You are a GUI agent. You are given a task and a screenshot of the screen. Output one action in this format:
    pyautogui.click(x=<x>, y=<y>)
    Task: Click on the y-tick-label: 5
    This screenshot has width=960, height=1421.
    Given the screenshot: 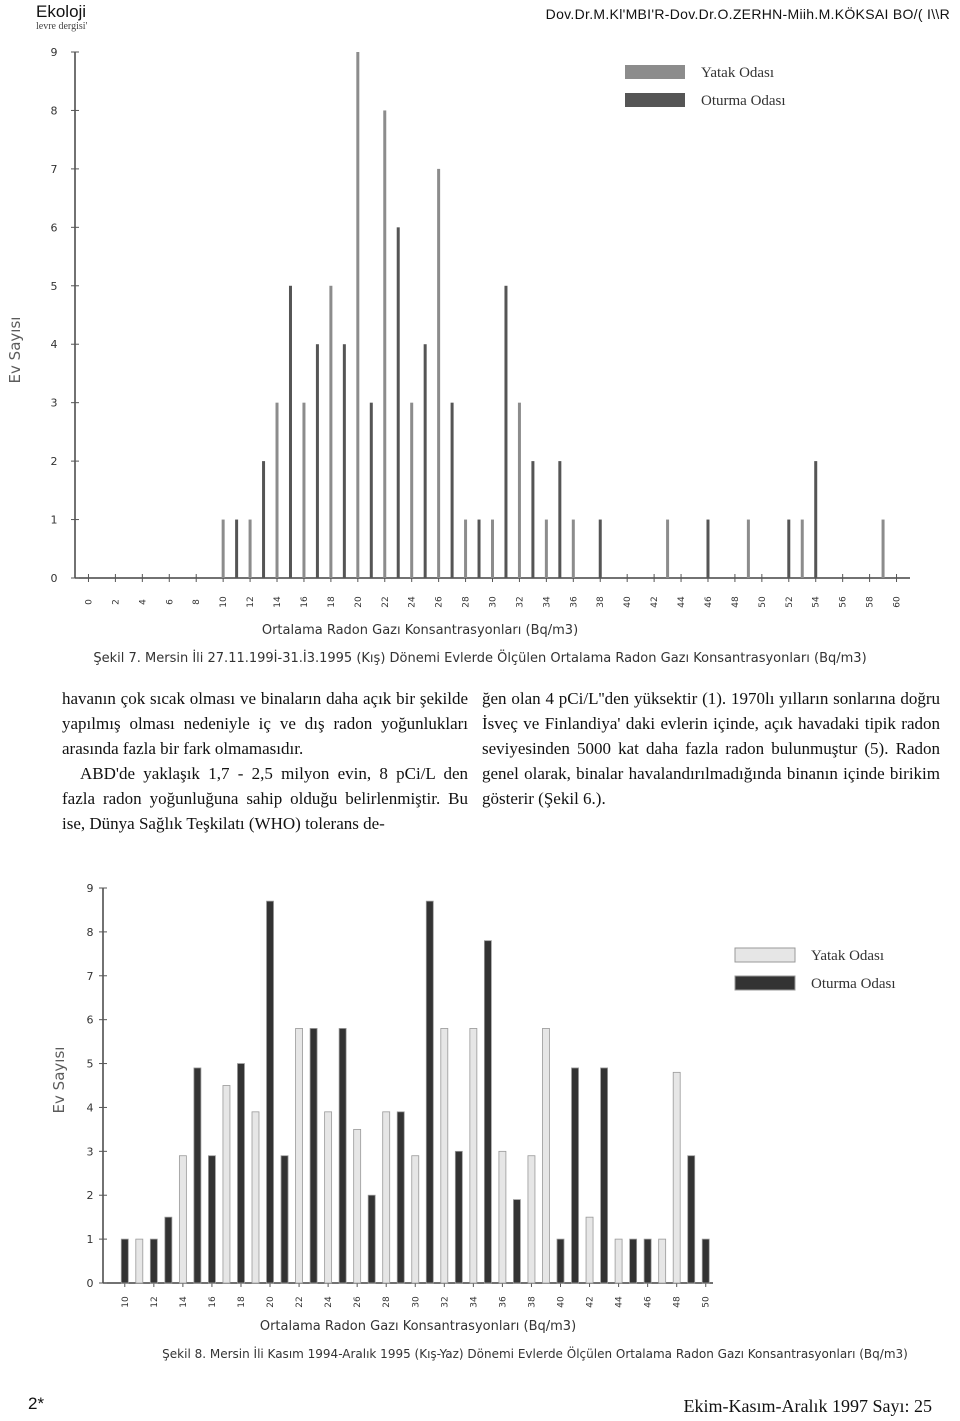 What is the action you would take?
    pyautogui.click(x=54, y=286)
    